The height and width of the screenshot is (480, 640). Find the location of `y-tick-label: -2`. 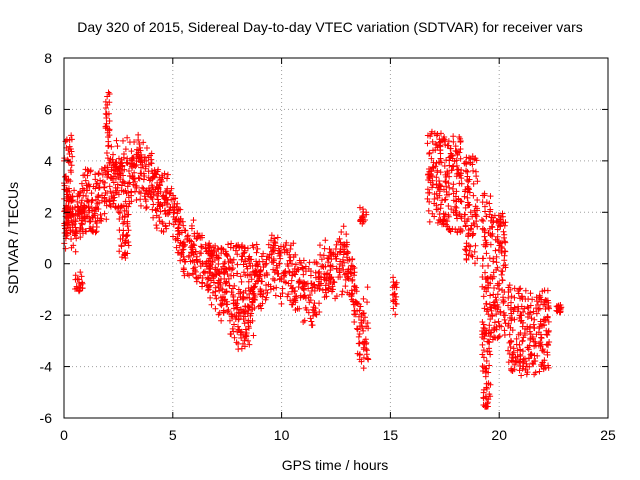

y-tick-label: -2 is located at coordinates (46, 315).